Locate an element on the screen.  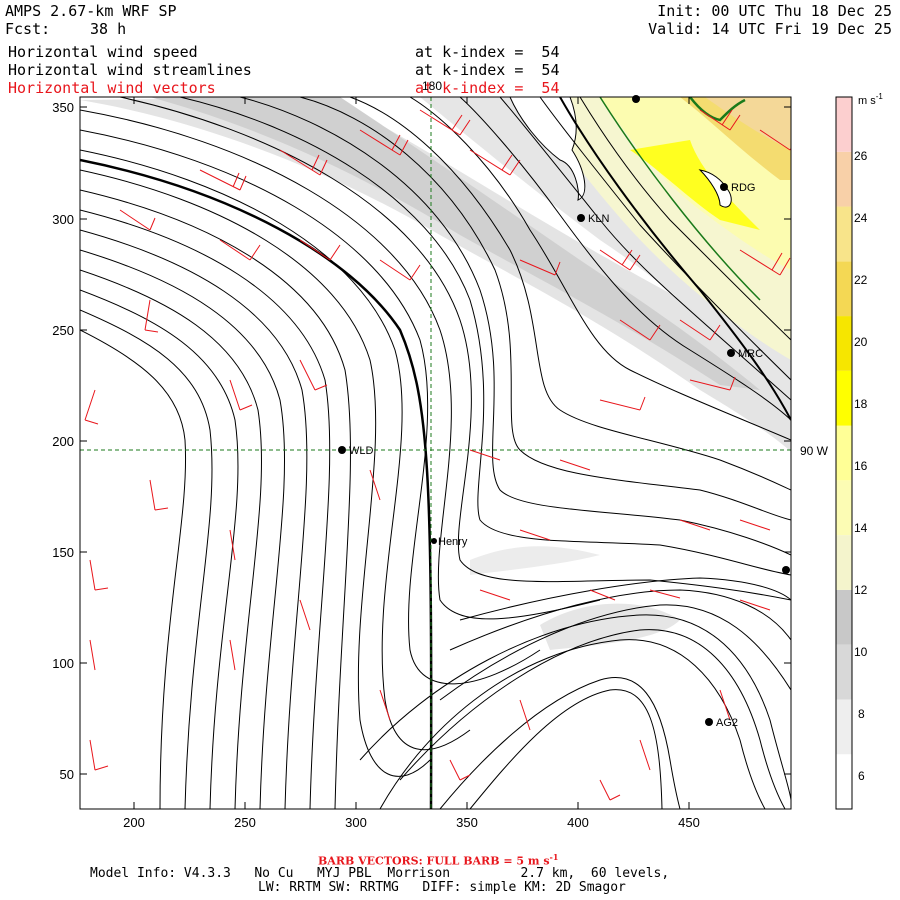
y-tick-label: 350 is located at coordinates (63, 107).